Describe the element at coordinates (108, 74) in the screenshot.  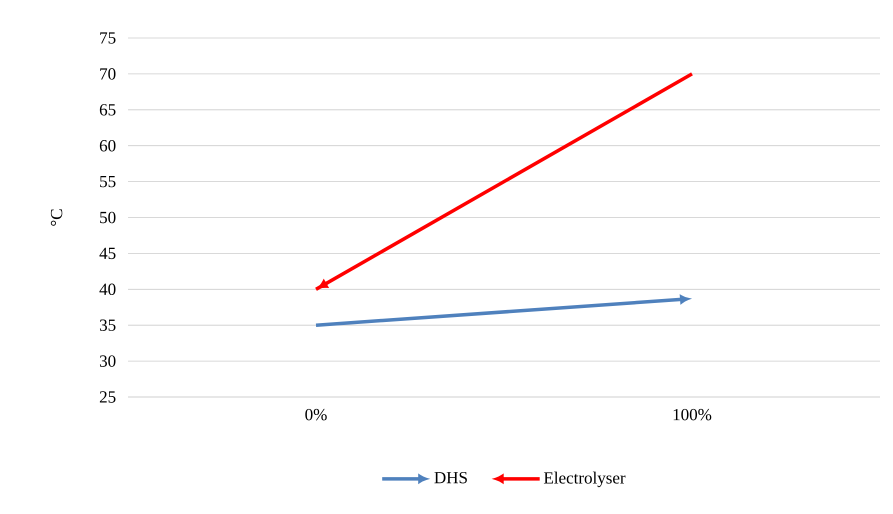
I see `y-tick-label: 70` at that location.